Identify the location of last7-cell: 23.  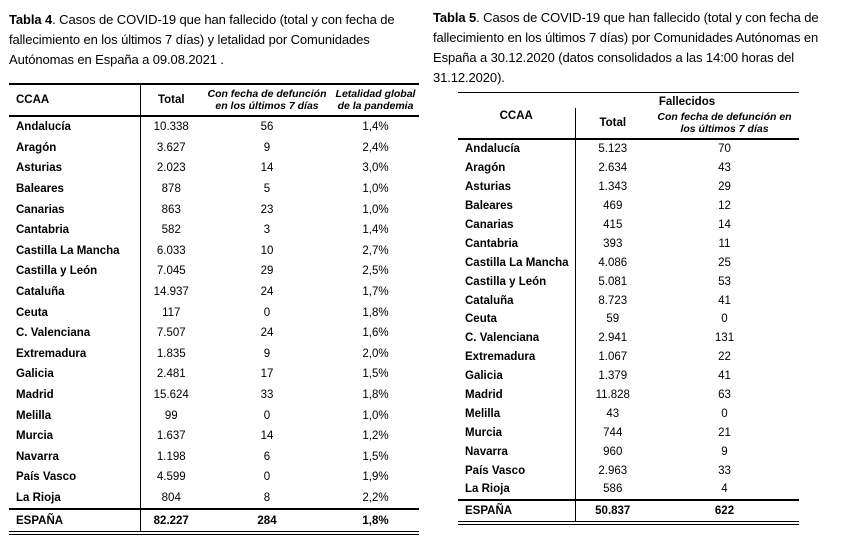
(267, 209).